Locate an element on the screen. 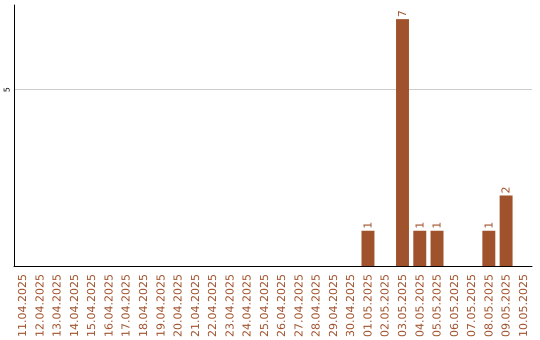 The height and width of the screenshot is (340, 540). x-tick-label: 01.05.2025 is located at coordinates (367, 306).